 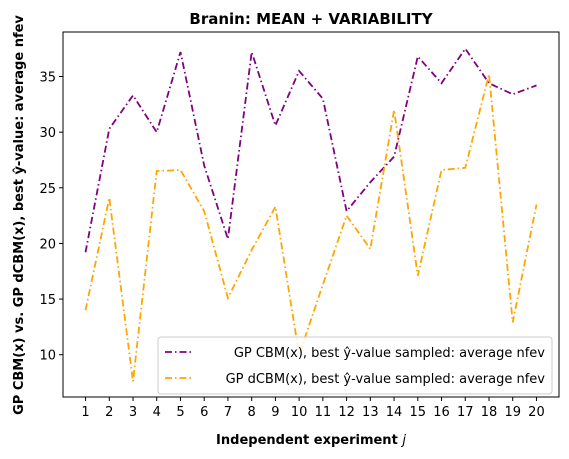 What do you see at coordinates (204, 412) in the screenshot?
I see `x-tick-label: 6` at bounding box center [204, 412].